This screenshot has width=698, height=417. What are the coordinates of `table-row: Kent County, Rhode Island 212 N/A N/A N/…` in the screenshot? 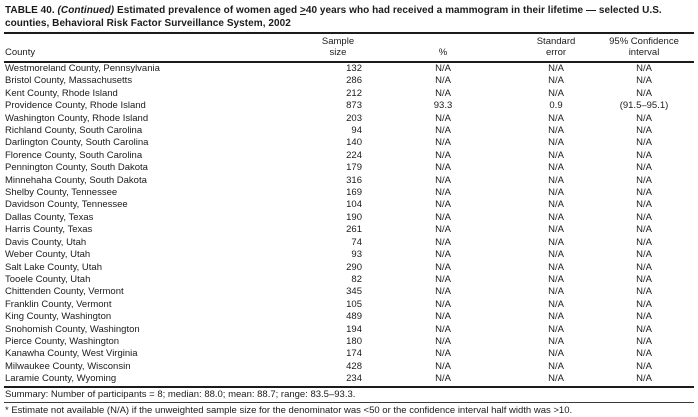 It's located at (349, 94).